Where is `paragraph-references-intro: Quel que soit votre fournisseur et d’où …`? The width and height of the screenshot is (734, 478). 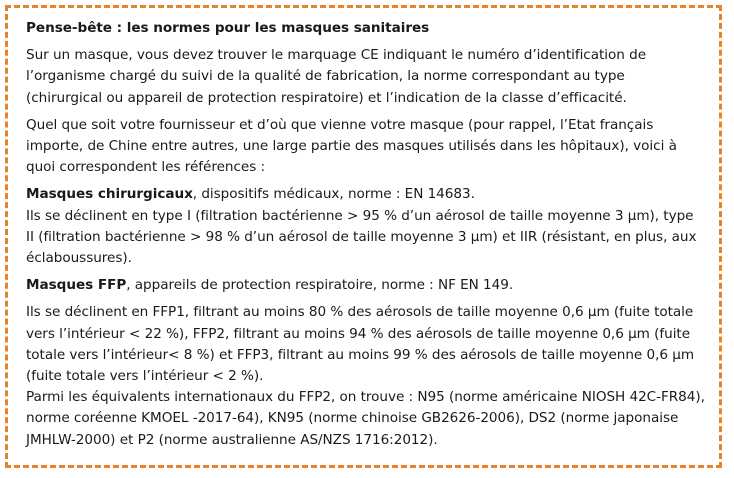 paragraph-references-intro: Quel que soit votre fournisseur et d’où … is located at coordinates (351, 146).